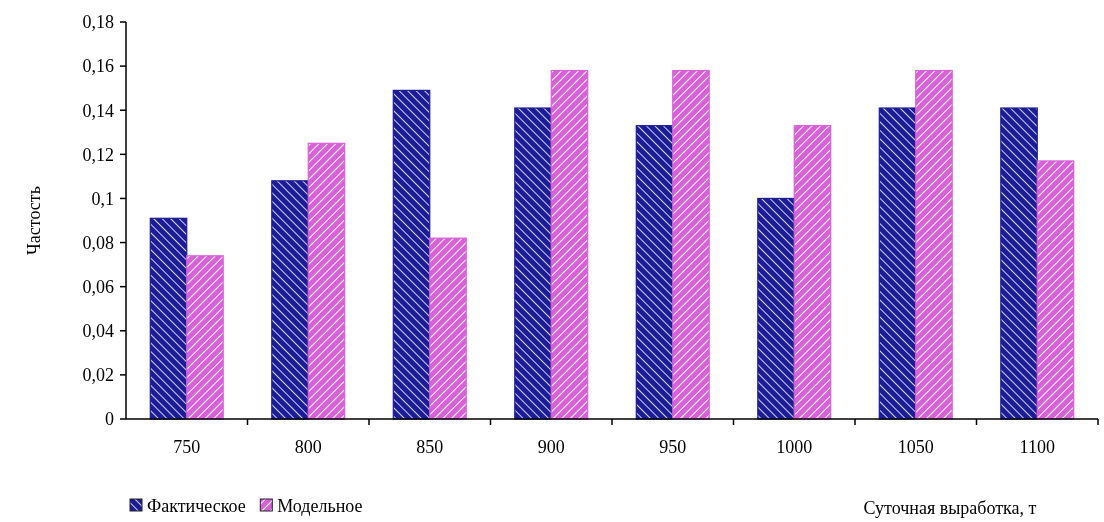 The height and width of the screenshot is (522, 1104). What do you see at coordinates (102, 198) in the screenshot?
I see `y-tick-label: 0,1` at bounding box center [102, 198].